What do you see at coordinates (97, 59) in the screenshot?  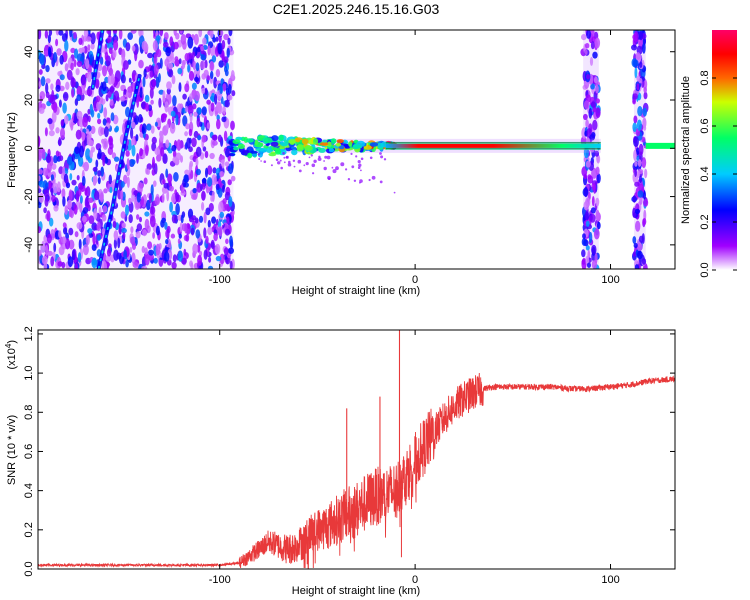 I see `dispersive-streak-core` at bounding box center [97, 59].